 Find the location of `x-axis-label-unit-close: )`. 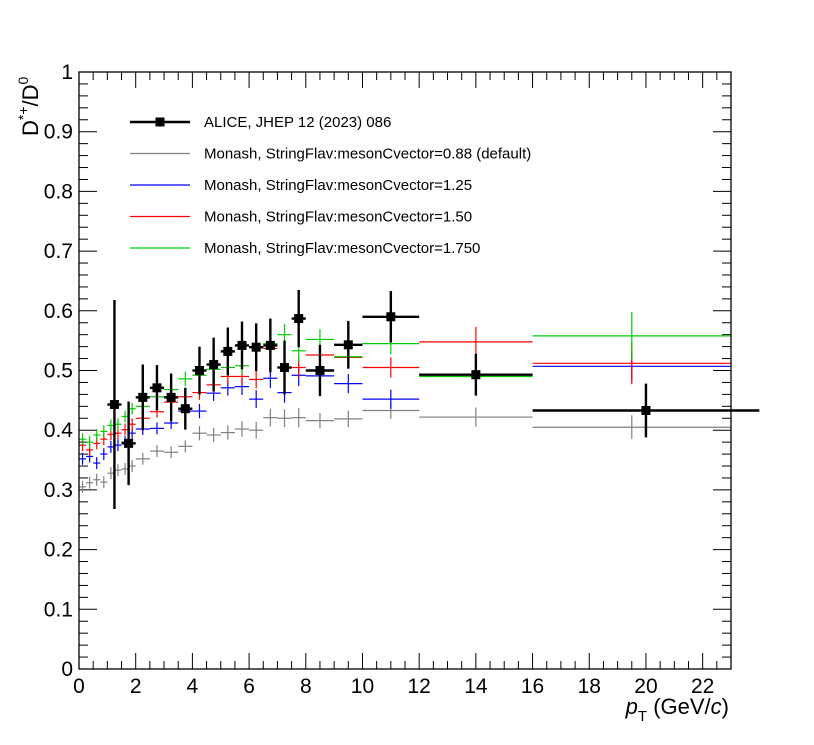

x-axis-label-unit-close: ) is located at coordinates (725, 706).